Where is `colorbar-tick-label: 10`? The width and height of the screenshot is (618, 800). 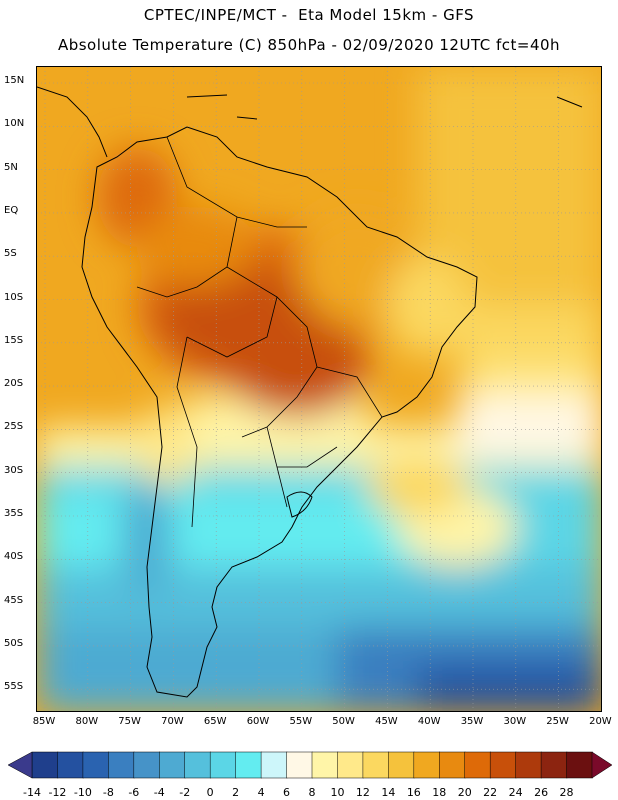
colorbar-tick-label: 10 is located at coordinates (337, 792).